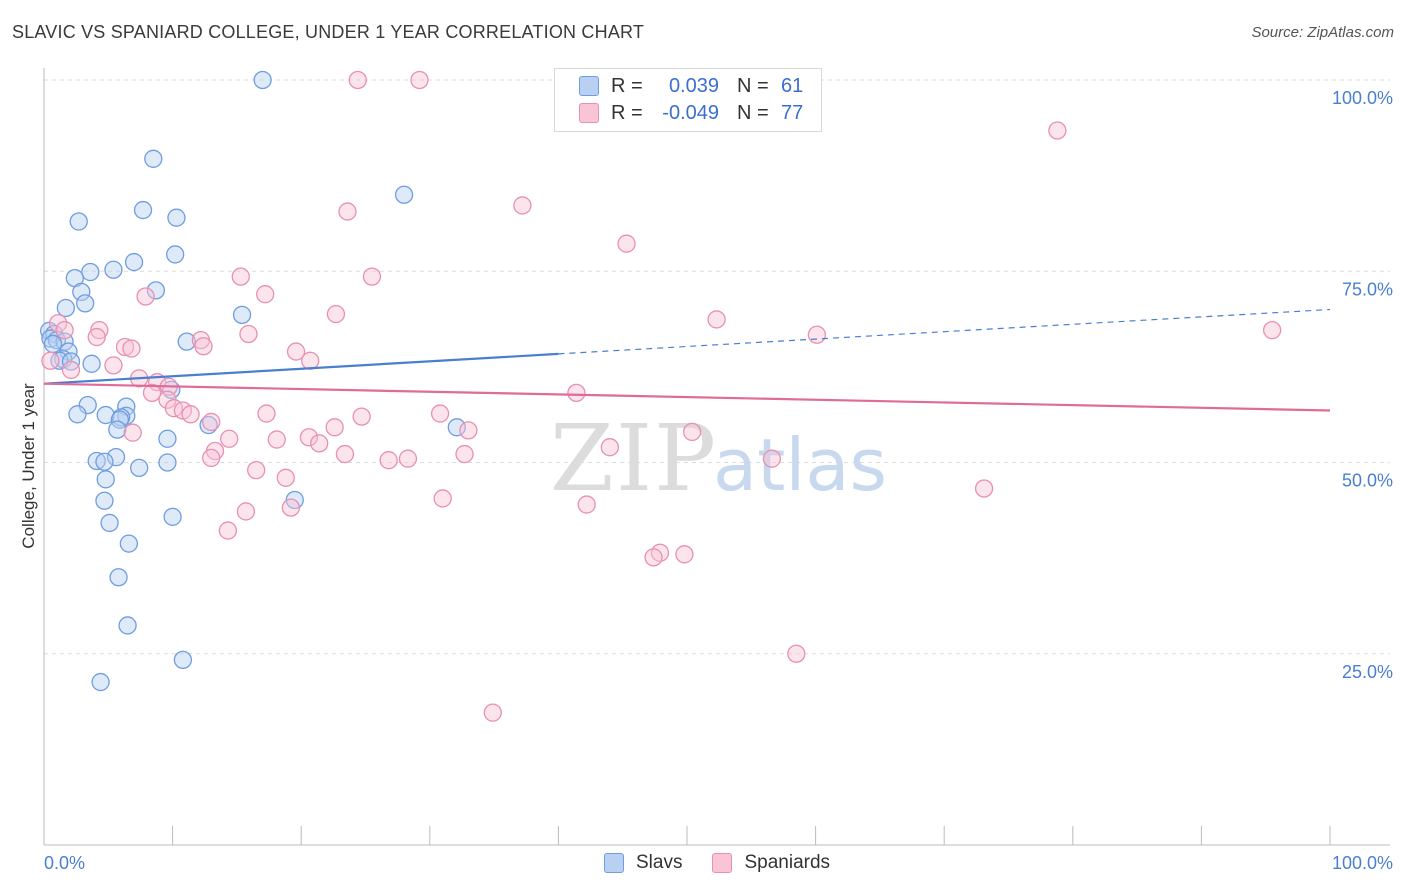 The width and height of the screenshot is (1406, 892). I want to click on legend-item-spaniards: Spaniards, so click(771, 863).